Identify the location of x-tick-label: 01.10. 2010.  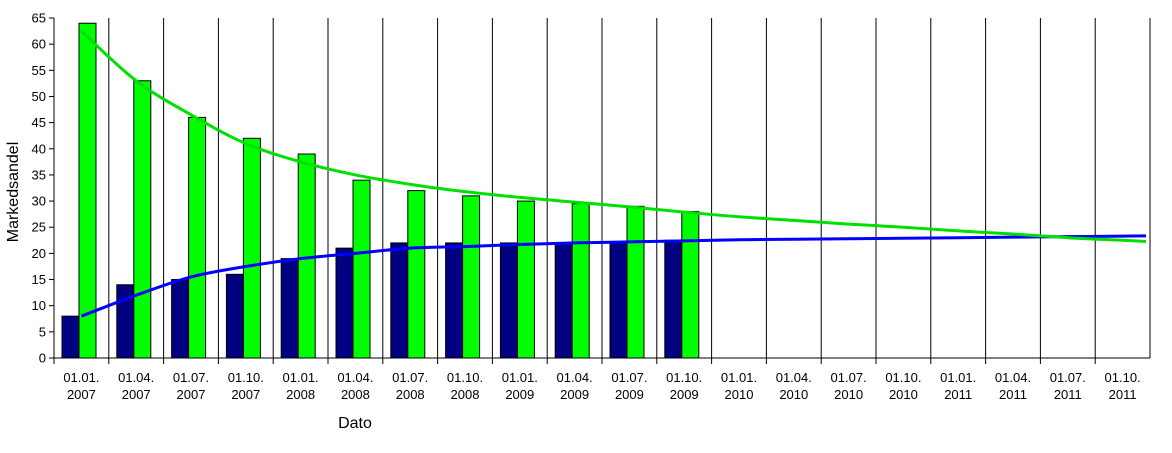
(903, 386).